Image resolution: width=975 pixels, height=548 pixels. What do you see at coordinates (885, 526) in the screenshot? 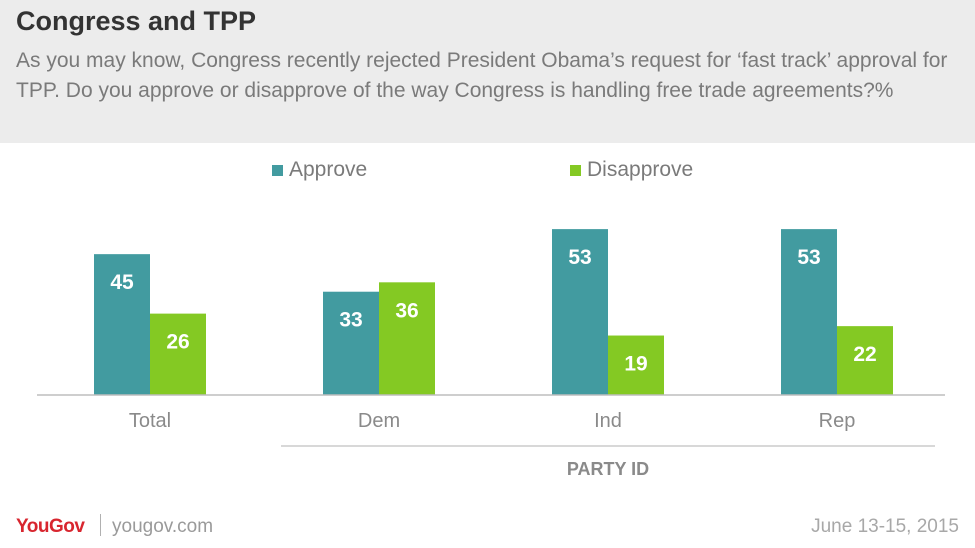
I see `footer-date: June 13-15, 2015` at bounding box center [885, 526].